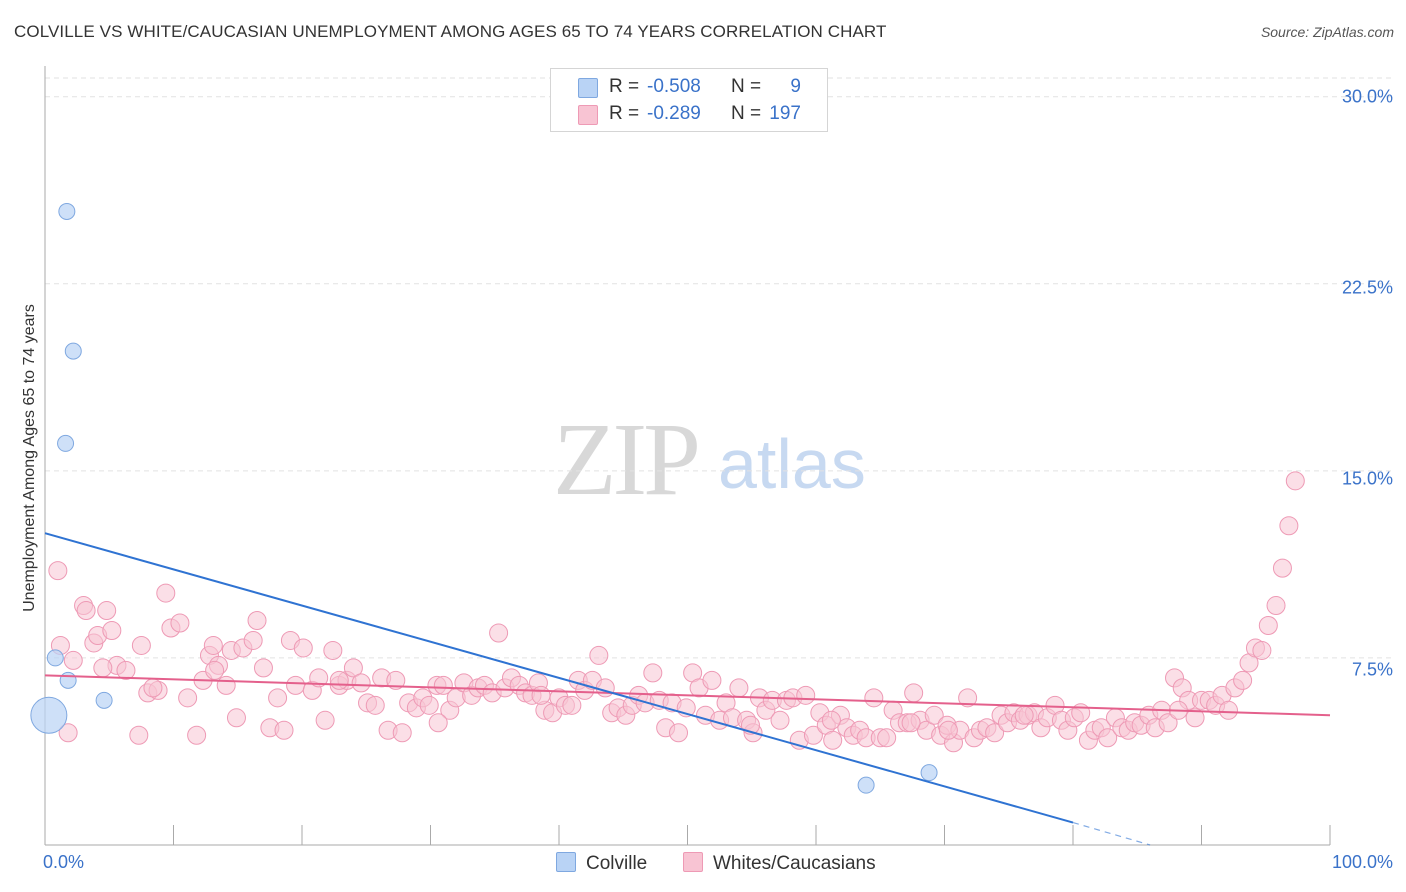 The height and width of the screenshot is (892, 1406). Describe the element at coordinates (1327, 32) in the screenshot. I see `source-label: Source: ZipAtlas.com` at that location.